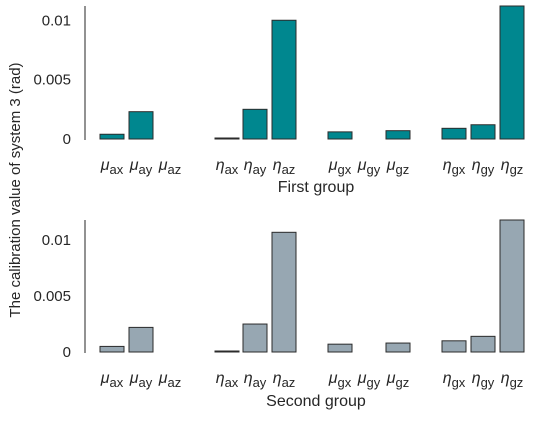  Describe the element at coordinates (316, 401) in the screenshot. I see `x-axis-label: Second group` at that location.